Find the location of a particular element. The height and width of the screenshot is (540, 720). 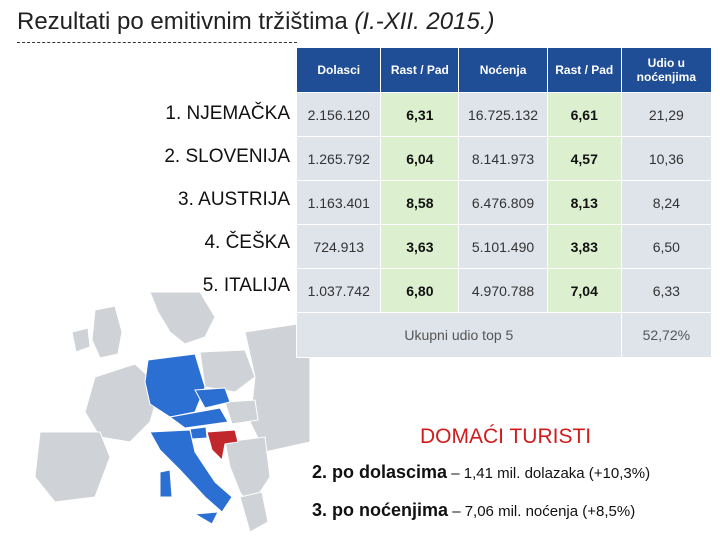

country-label: 3. AUSTRIJA is located at coordinates (234, 199).